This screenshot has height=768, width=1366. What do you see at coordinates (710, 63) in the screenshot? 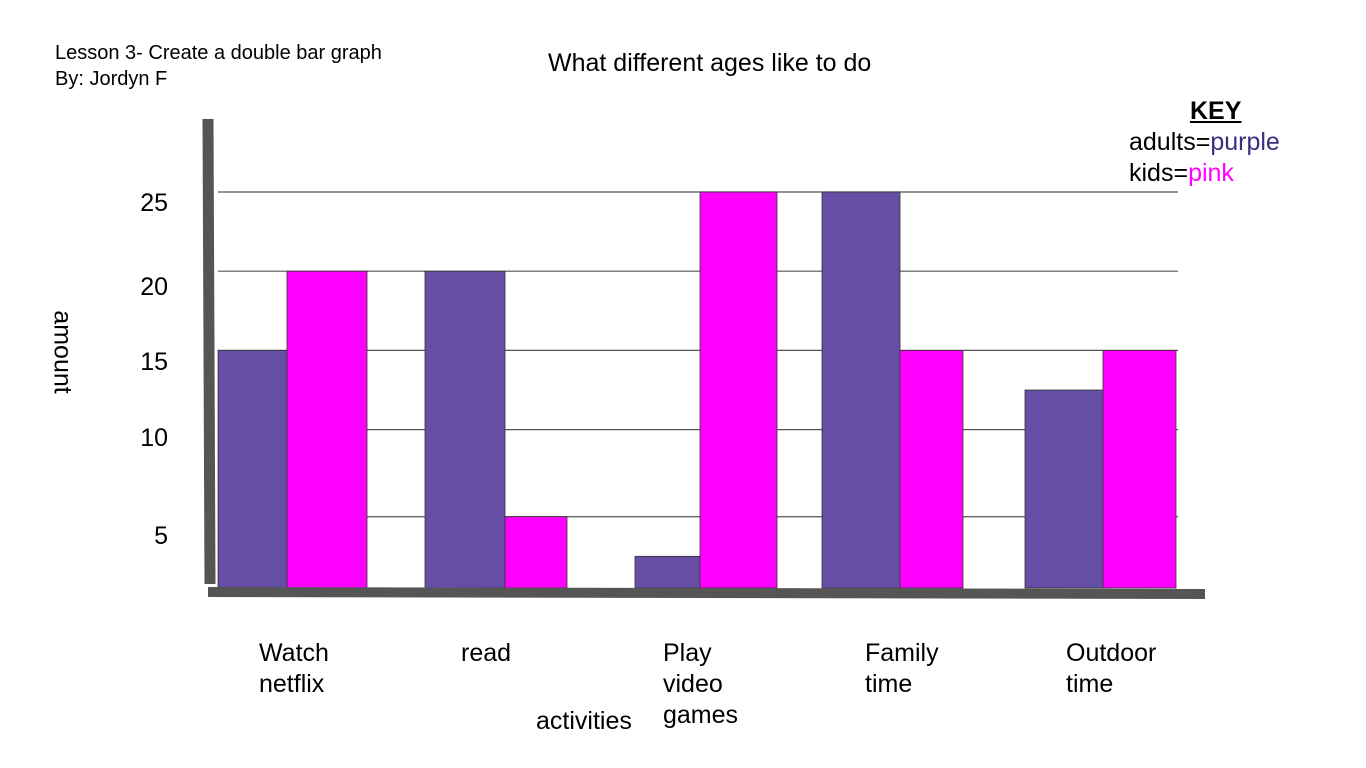
I see `chart-title: What different ages like to do` at bounding box center [710, 63].